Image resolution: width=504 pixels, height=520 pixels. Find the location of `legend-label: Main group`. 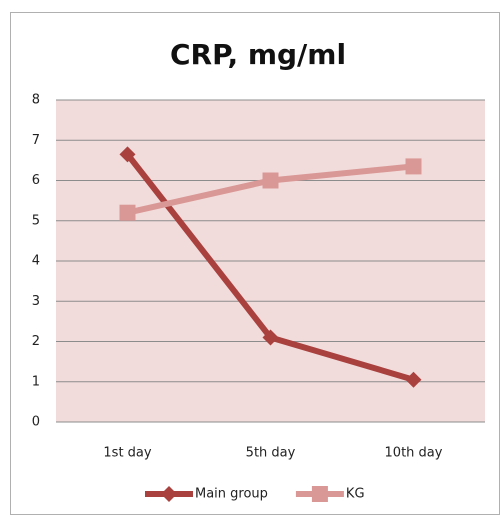

legend-label: Main group is located at coordinates (231, 494).